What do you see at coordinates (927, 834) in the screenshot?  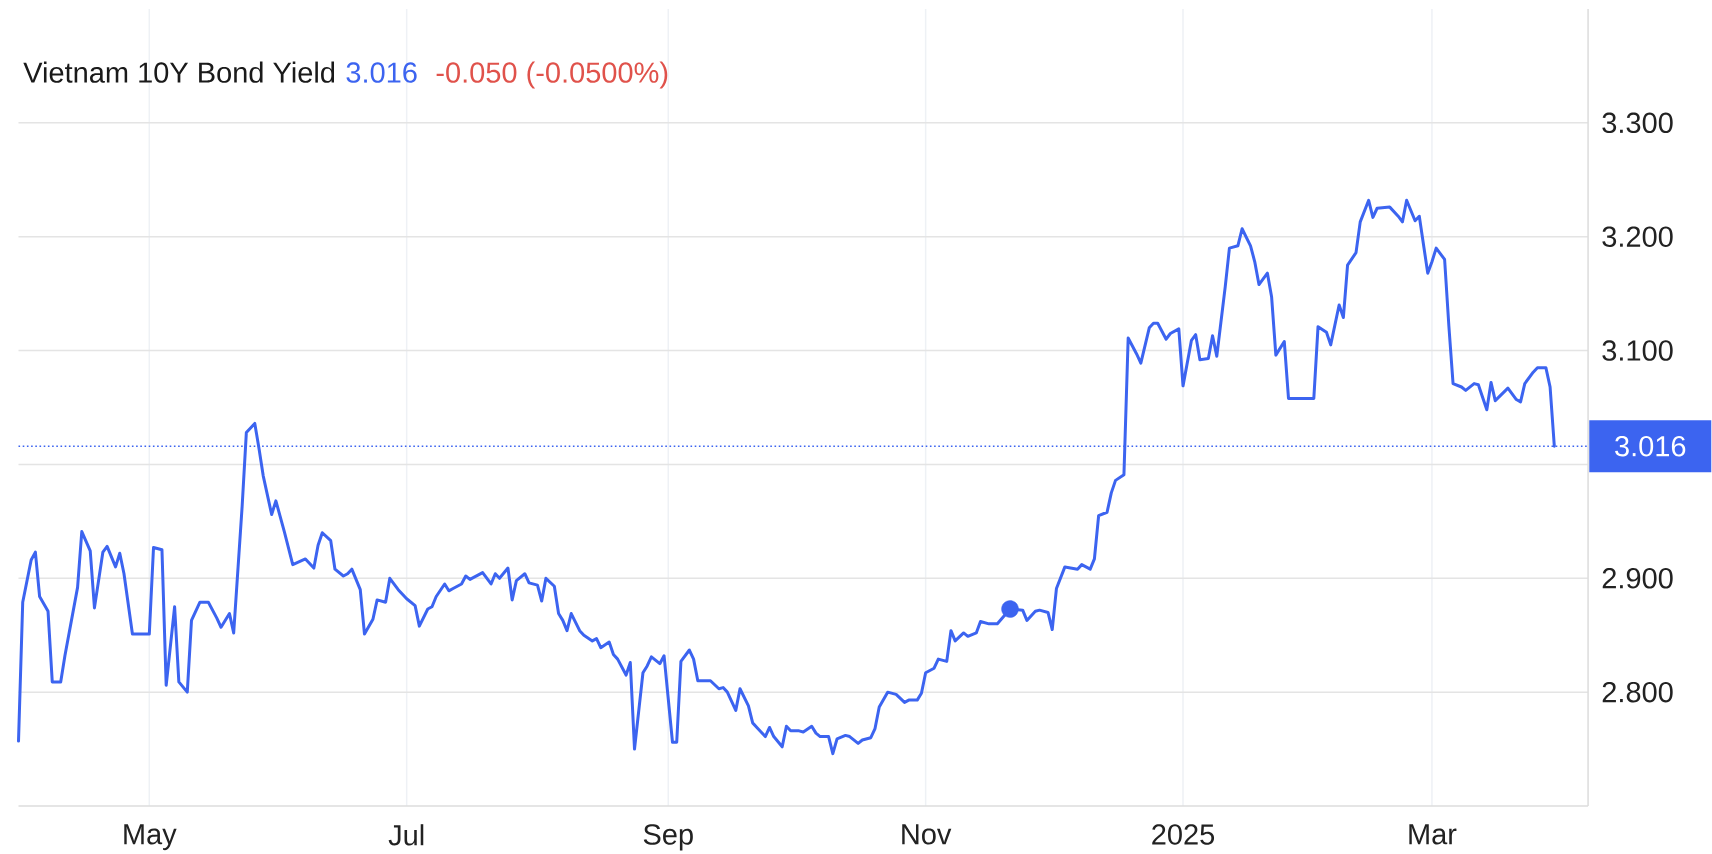 I see `x-tick-label: Nov` at bounding box center [927, 834].